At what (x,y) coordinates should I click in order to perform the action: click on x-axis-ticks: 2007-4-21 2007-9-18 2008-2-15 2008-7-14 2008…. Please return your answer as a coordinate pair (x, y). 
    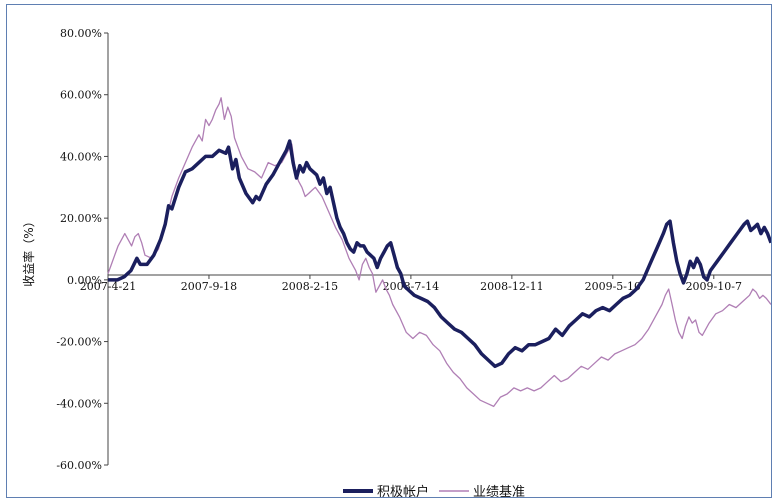
    Looking at the image, I should click on (411, 284).